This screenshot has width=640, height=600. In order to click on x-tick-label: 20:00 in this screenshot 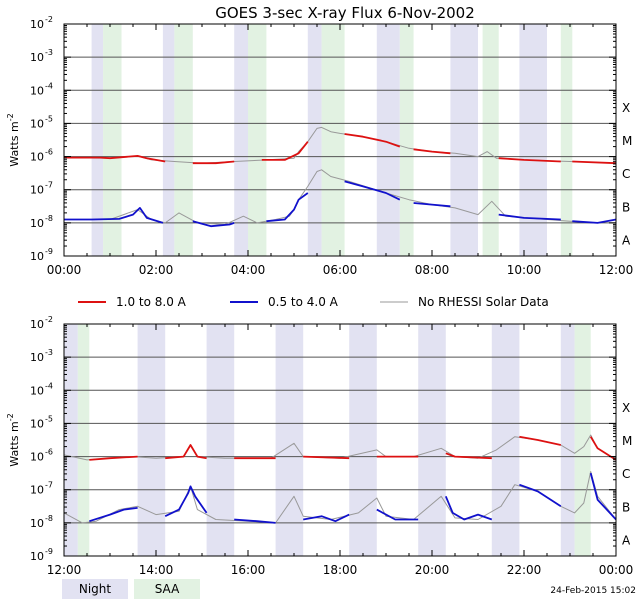, I will do `click(432, 570)`.